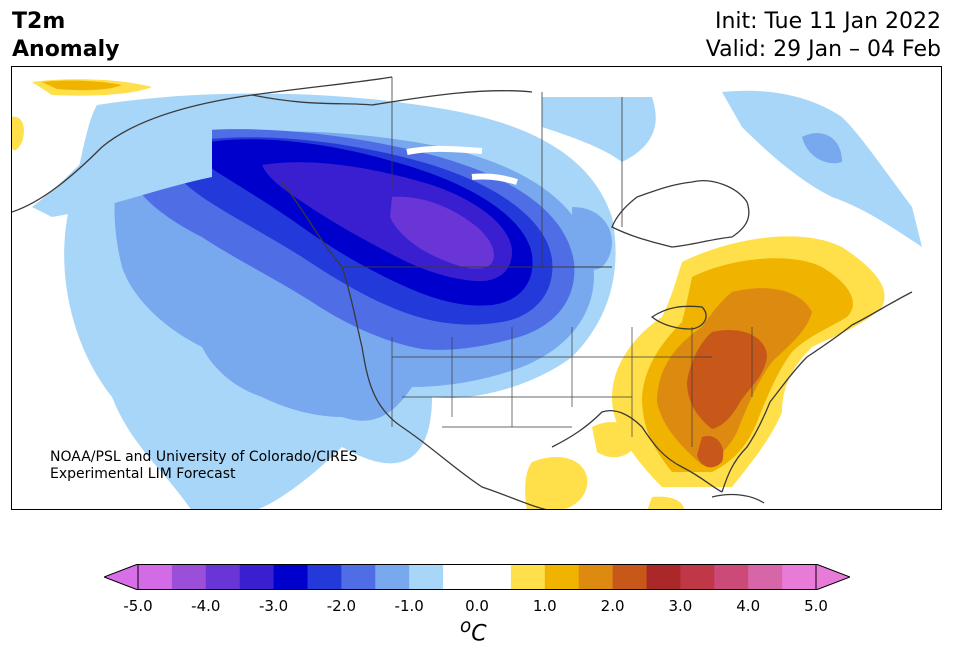 The width and height of the screenshot is (953, 656). I want to click on credit-line-2: Experimental LIM Forecast, so click(143, 474).